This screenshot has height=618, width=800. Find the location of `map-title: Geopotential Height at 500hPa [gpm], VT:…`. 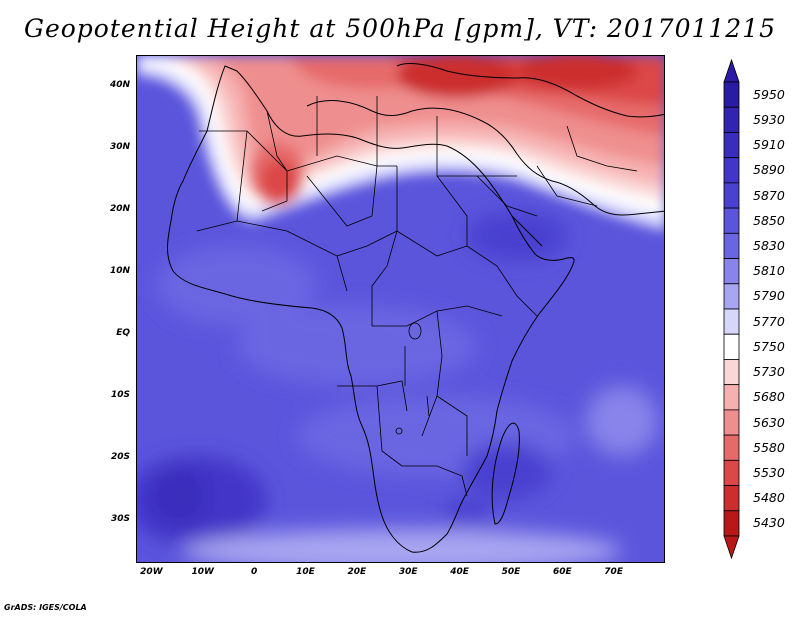

map-title: Geopotential Height at 500hPa [gpm], VT:… is located at coordinates (400, 28).